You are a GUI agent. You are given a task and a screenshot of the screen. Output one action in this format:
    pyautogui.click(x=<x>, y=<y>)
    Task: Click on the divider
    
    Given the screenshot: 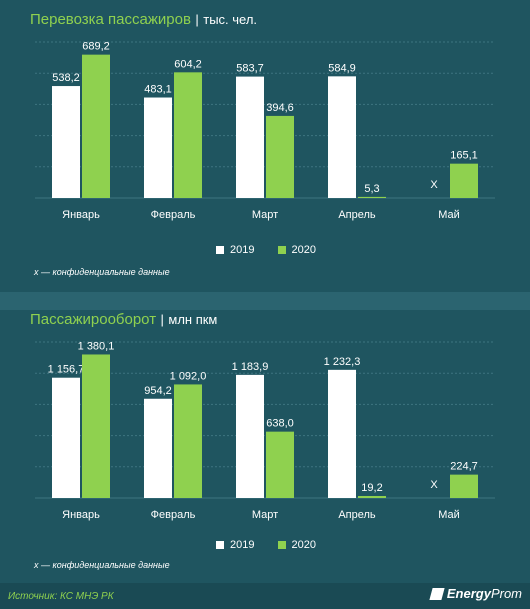 What is the action you would take?
    pyautogui.click(x=265, y=301)
    